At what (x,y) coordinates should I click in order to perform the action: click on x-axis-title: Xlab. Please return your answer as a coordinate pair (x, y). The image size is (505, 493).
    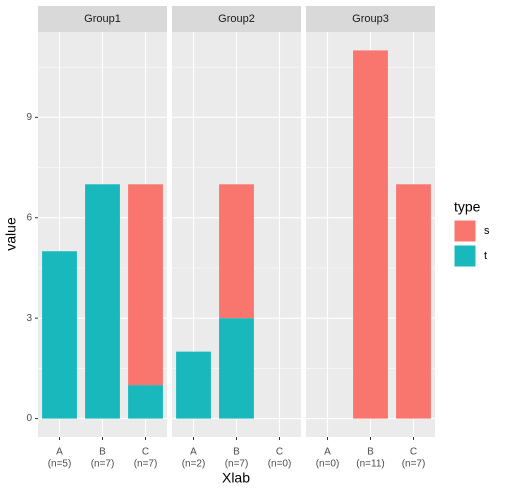
    Looking at the image, I should click on (236, 478).